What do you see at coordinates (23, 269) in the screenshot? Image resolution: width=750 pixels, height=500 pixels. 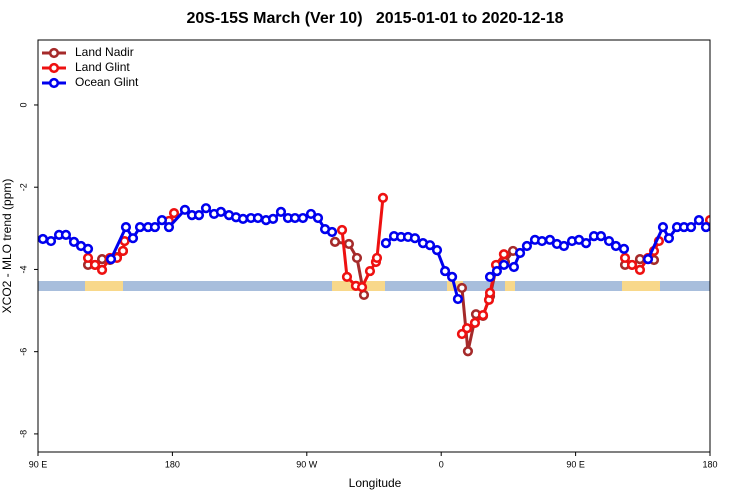 I see `y-tick-label: -4` at bounding box center [23, 269].